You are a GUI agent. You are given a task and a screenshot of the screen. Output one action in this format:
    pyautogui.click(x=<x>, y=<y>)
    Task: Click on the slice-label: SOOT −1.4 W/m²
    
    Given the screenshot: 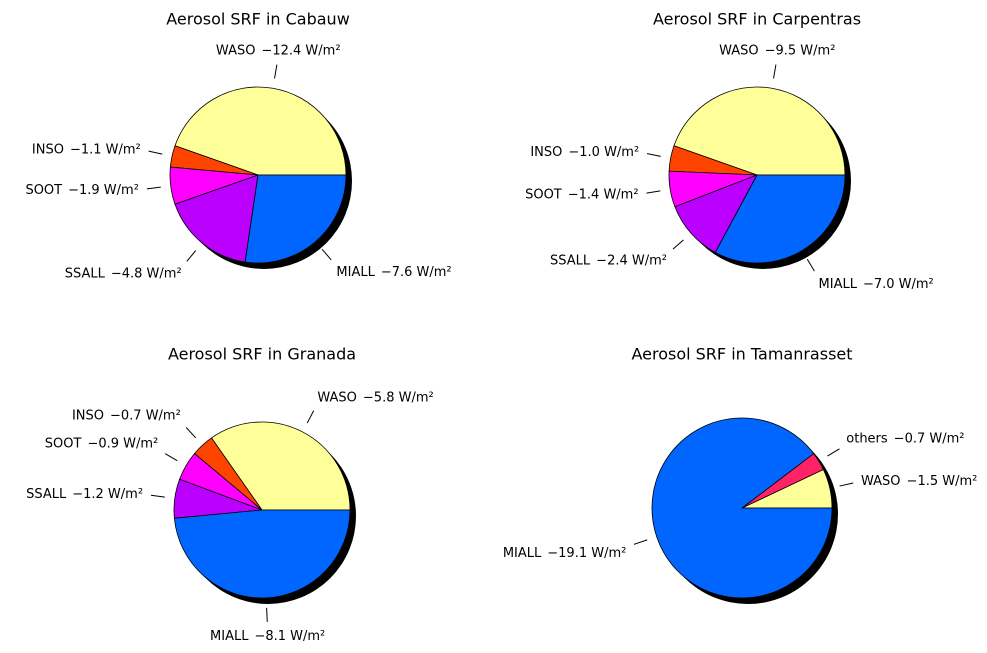 What is the action you would take?
    pyautogui.click(x=581, y=194)
    